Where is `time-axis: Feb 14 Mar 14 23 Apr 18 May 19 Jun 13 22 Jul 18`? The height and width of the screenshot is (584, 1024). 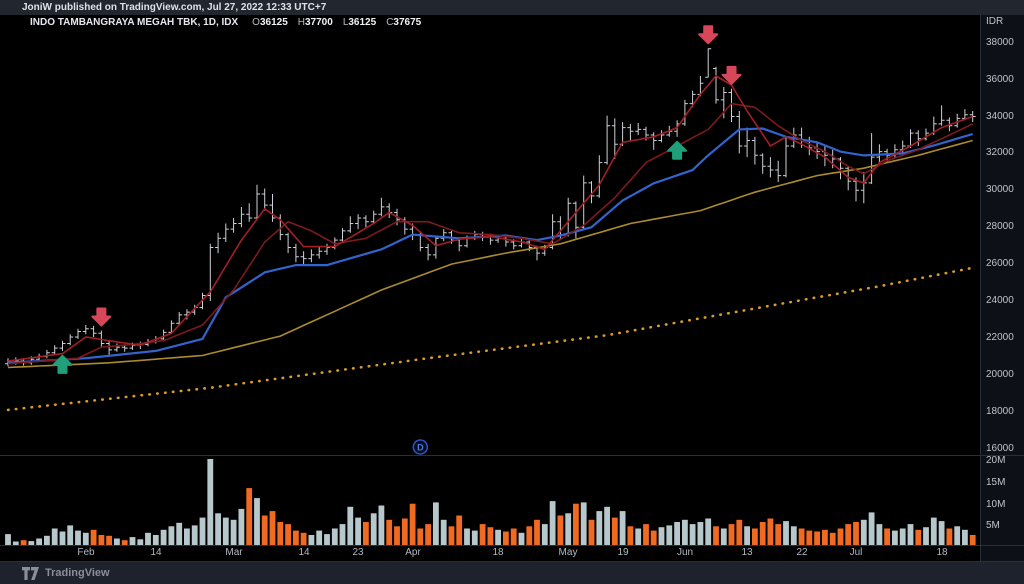 time-axis: Feb 14 Mar 14 23 Apr 18 May 19 Jun 13 22 Jul 18 is located at coordinates (489, 553).